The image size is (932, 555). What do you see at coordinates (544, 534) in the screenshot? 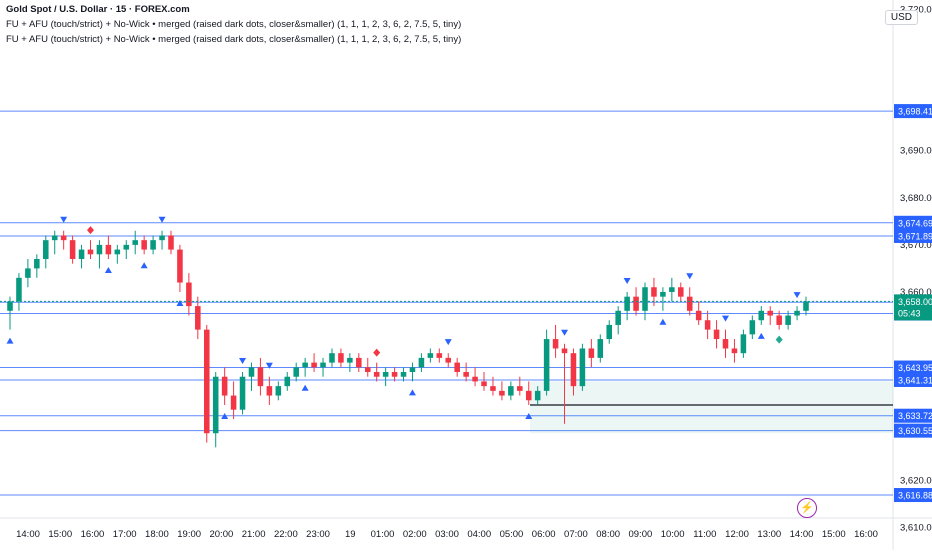
I see `x-tick-label: 06:00` at bounding box center [544, 534].